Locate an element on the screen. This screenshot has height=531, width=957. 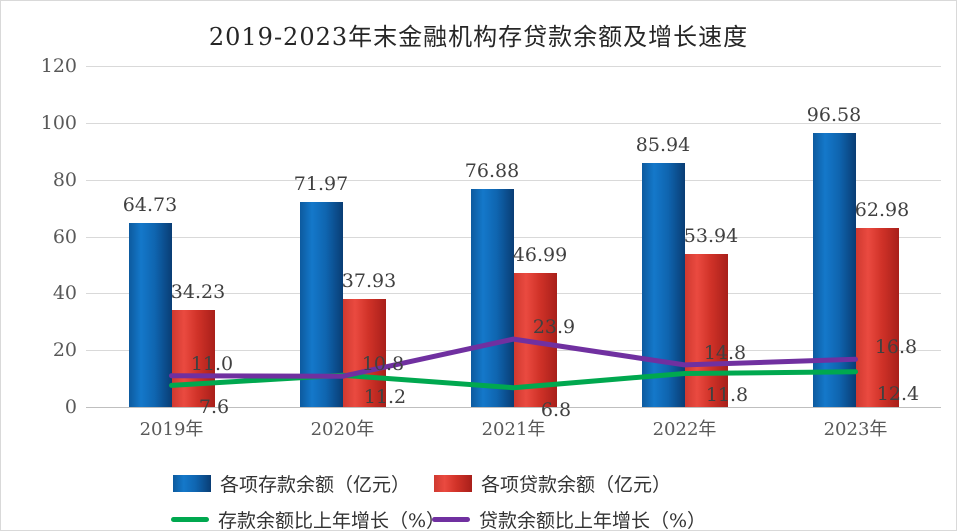
bar-deposit-2020年 is located at coordinates (321, 304).